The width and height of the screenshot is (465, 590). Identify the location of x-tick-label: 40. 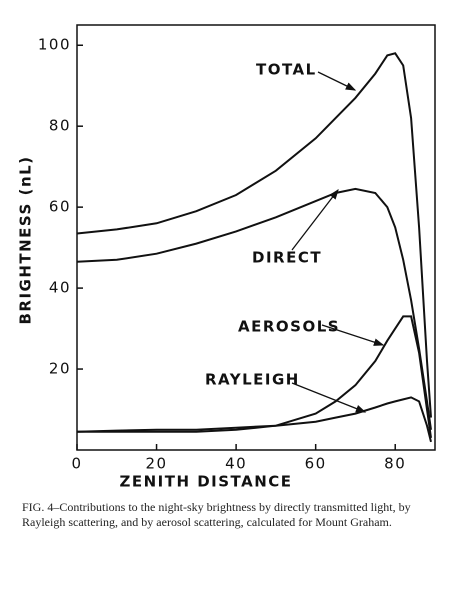
(236, 464).